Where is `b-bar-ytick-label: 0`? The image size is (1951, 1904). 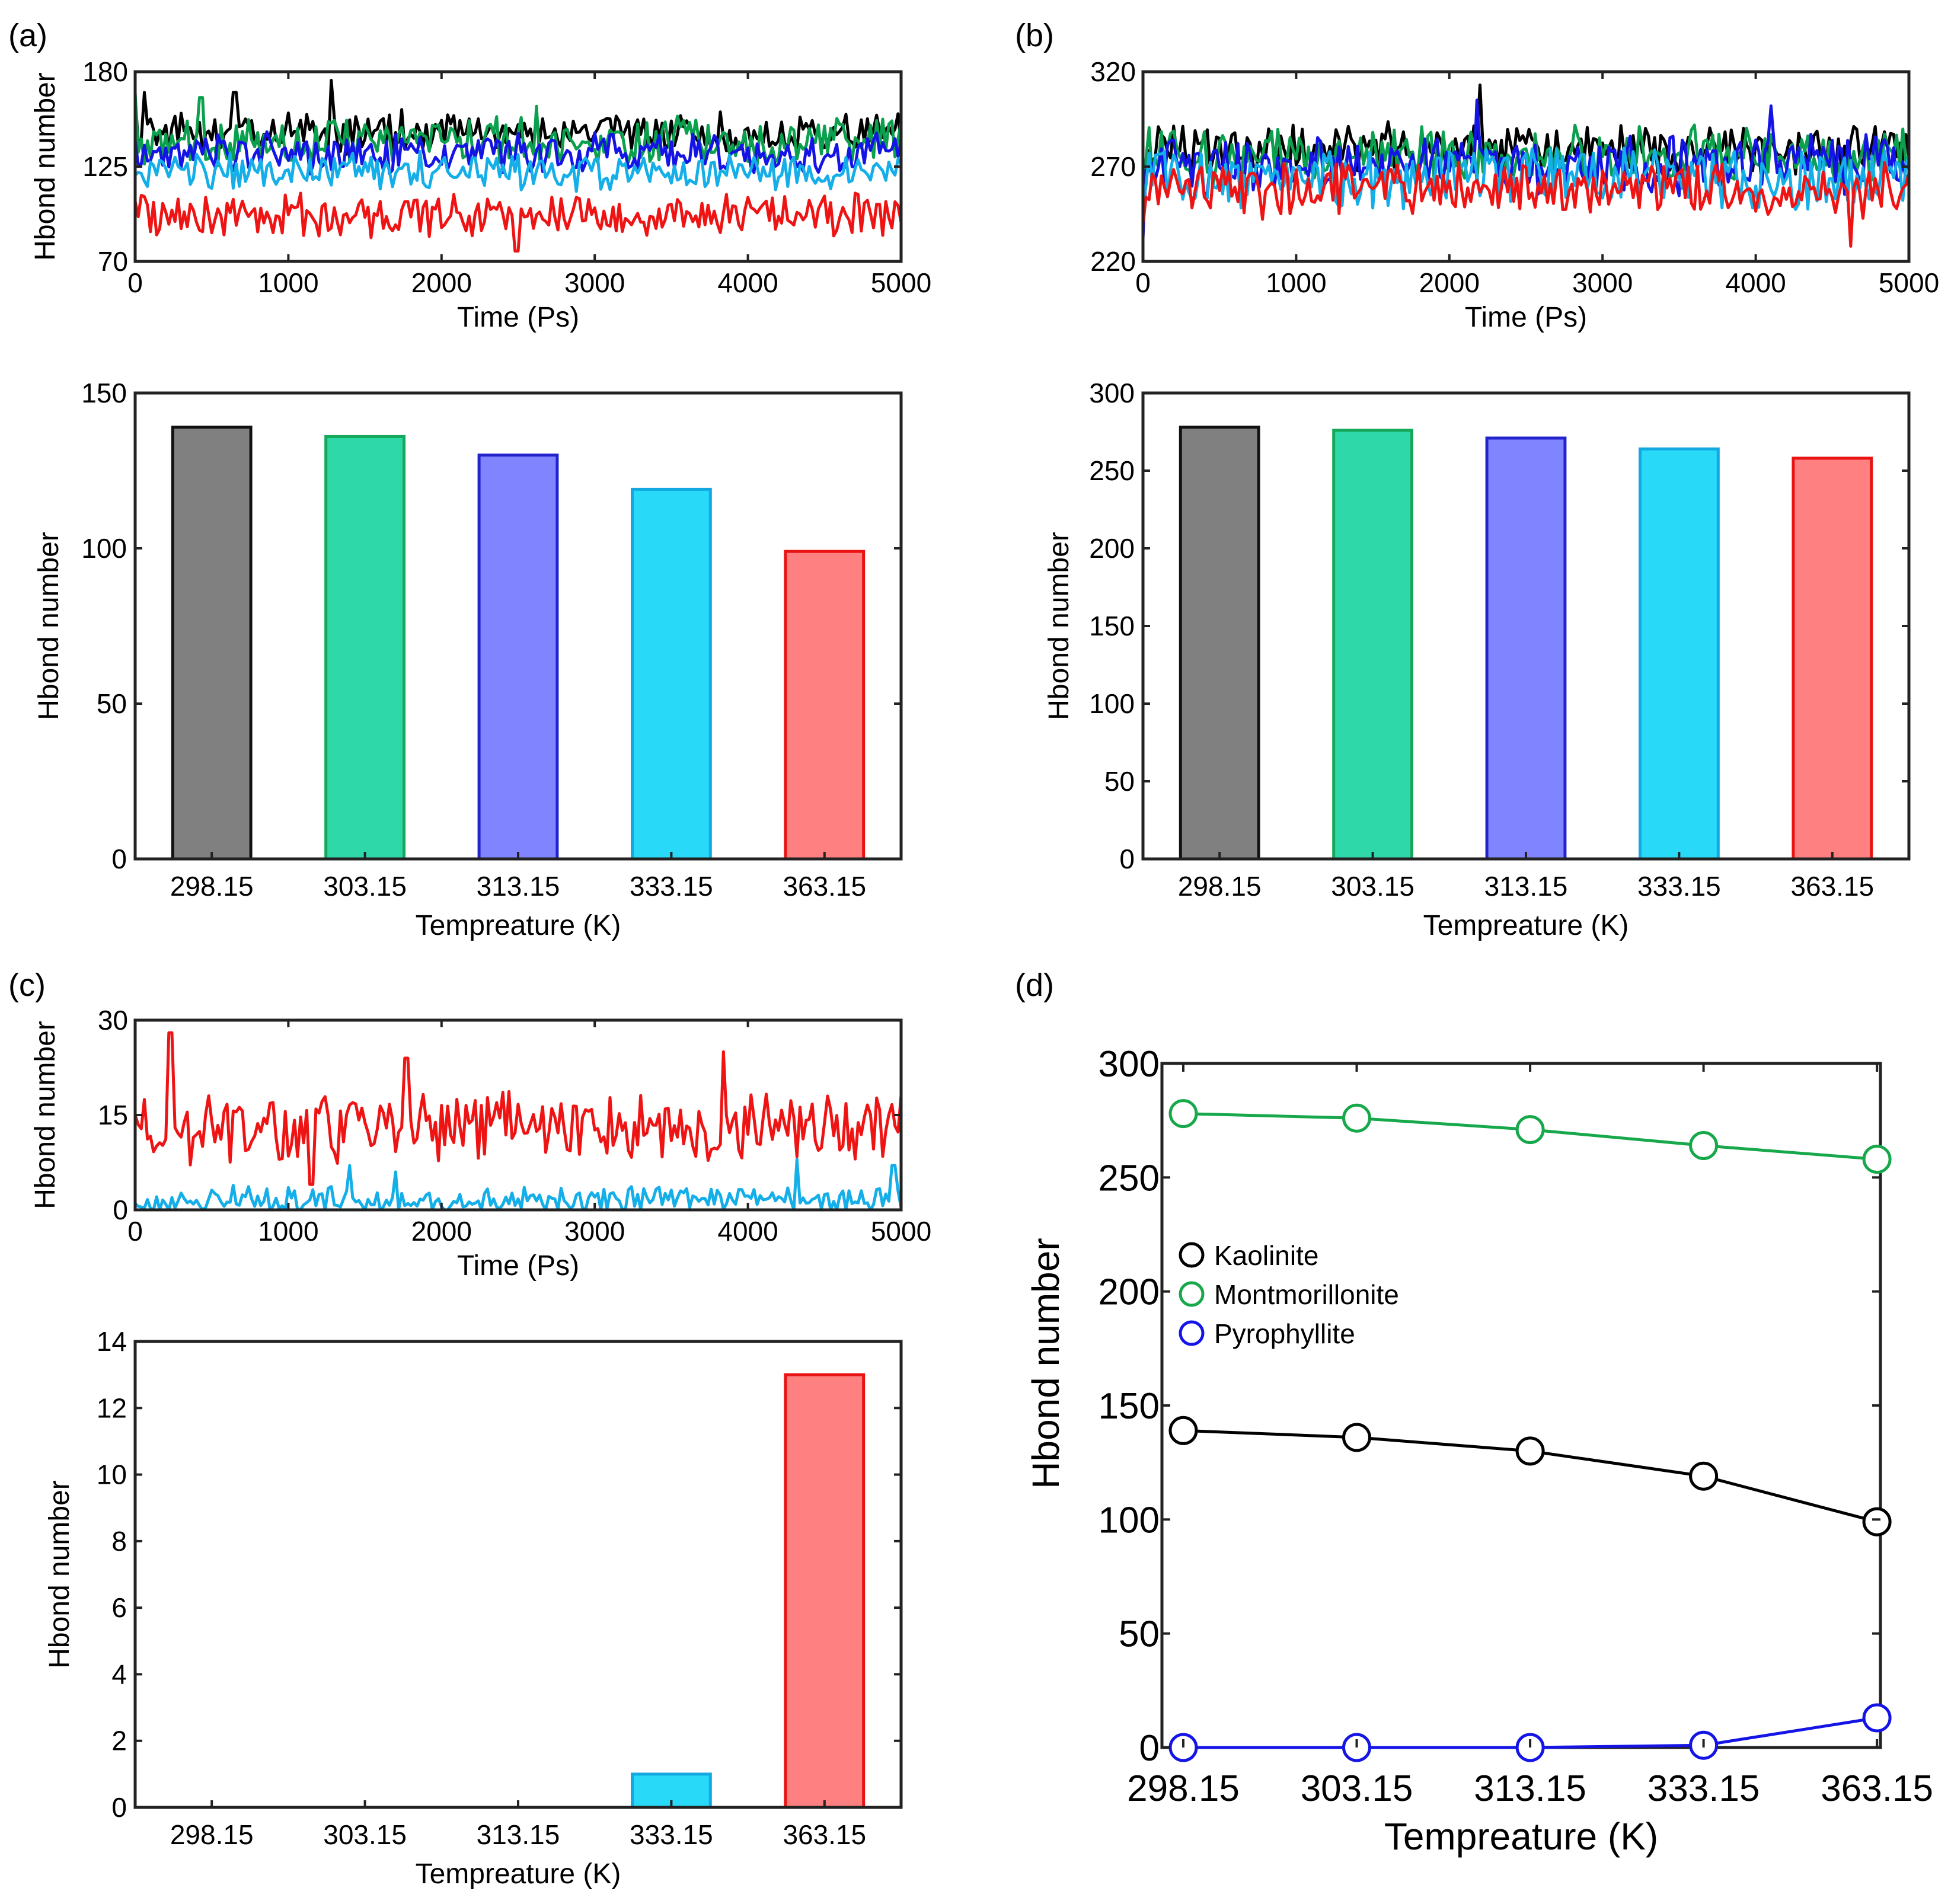 b-bar-ytick-label: 0 is located at coordinates (1127, 859).